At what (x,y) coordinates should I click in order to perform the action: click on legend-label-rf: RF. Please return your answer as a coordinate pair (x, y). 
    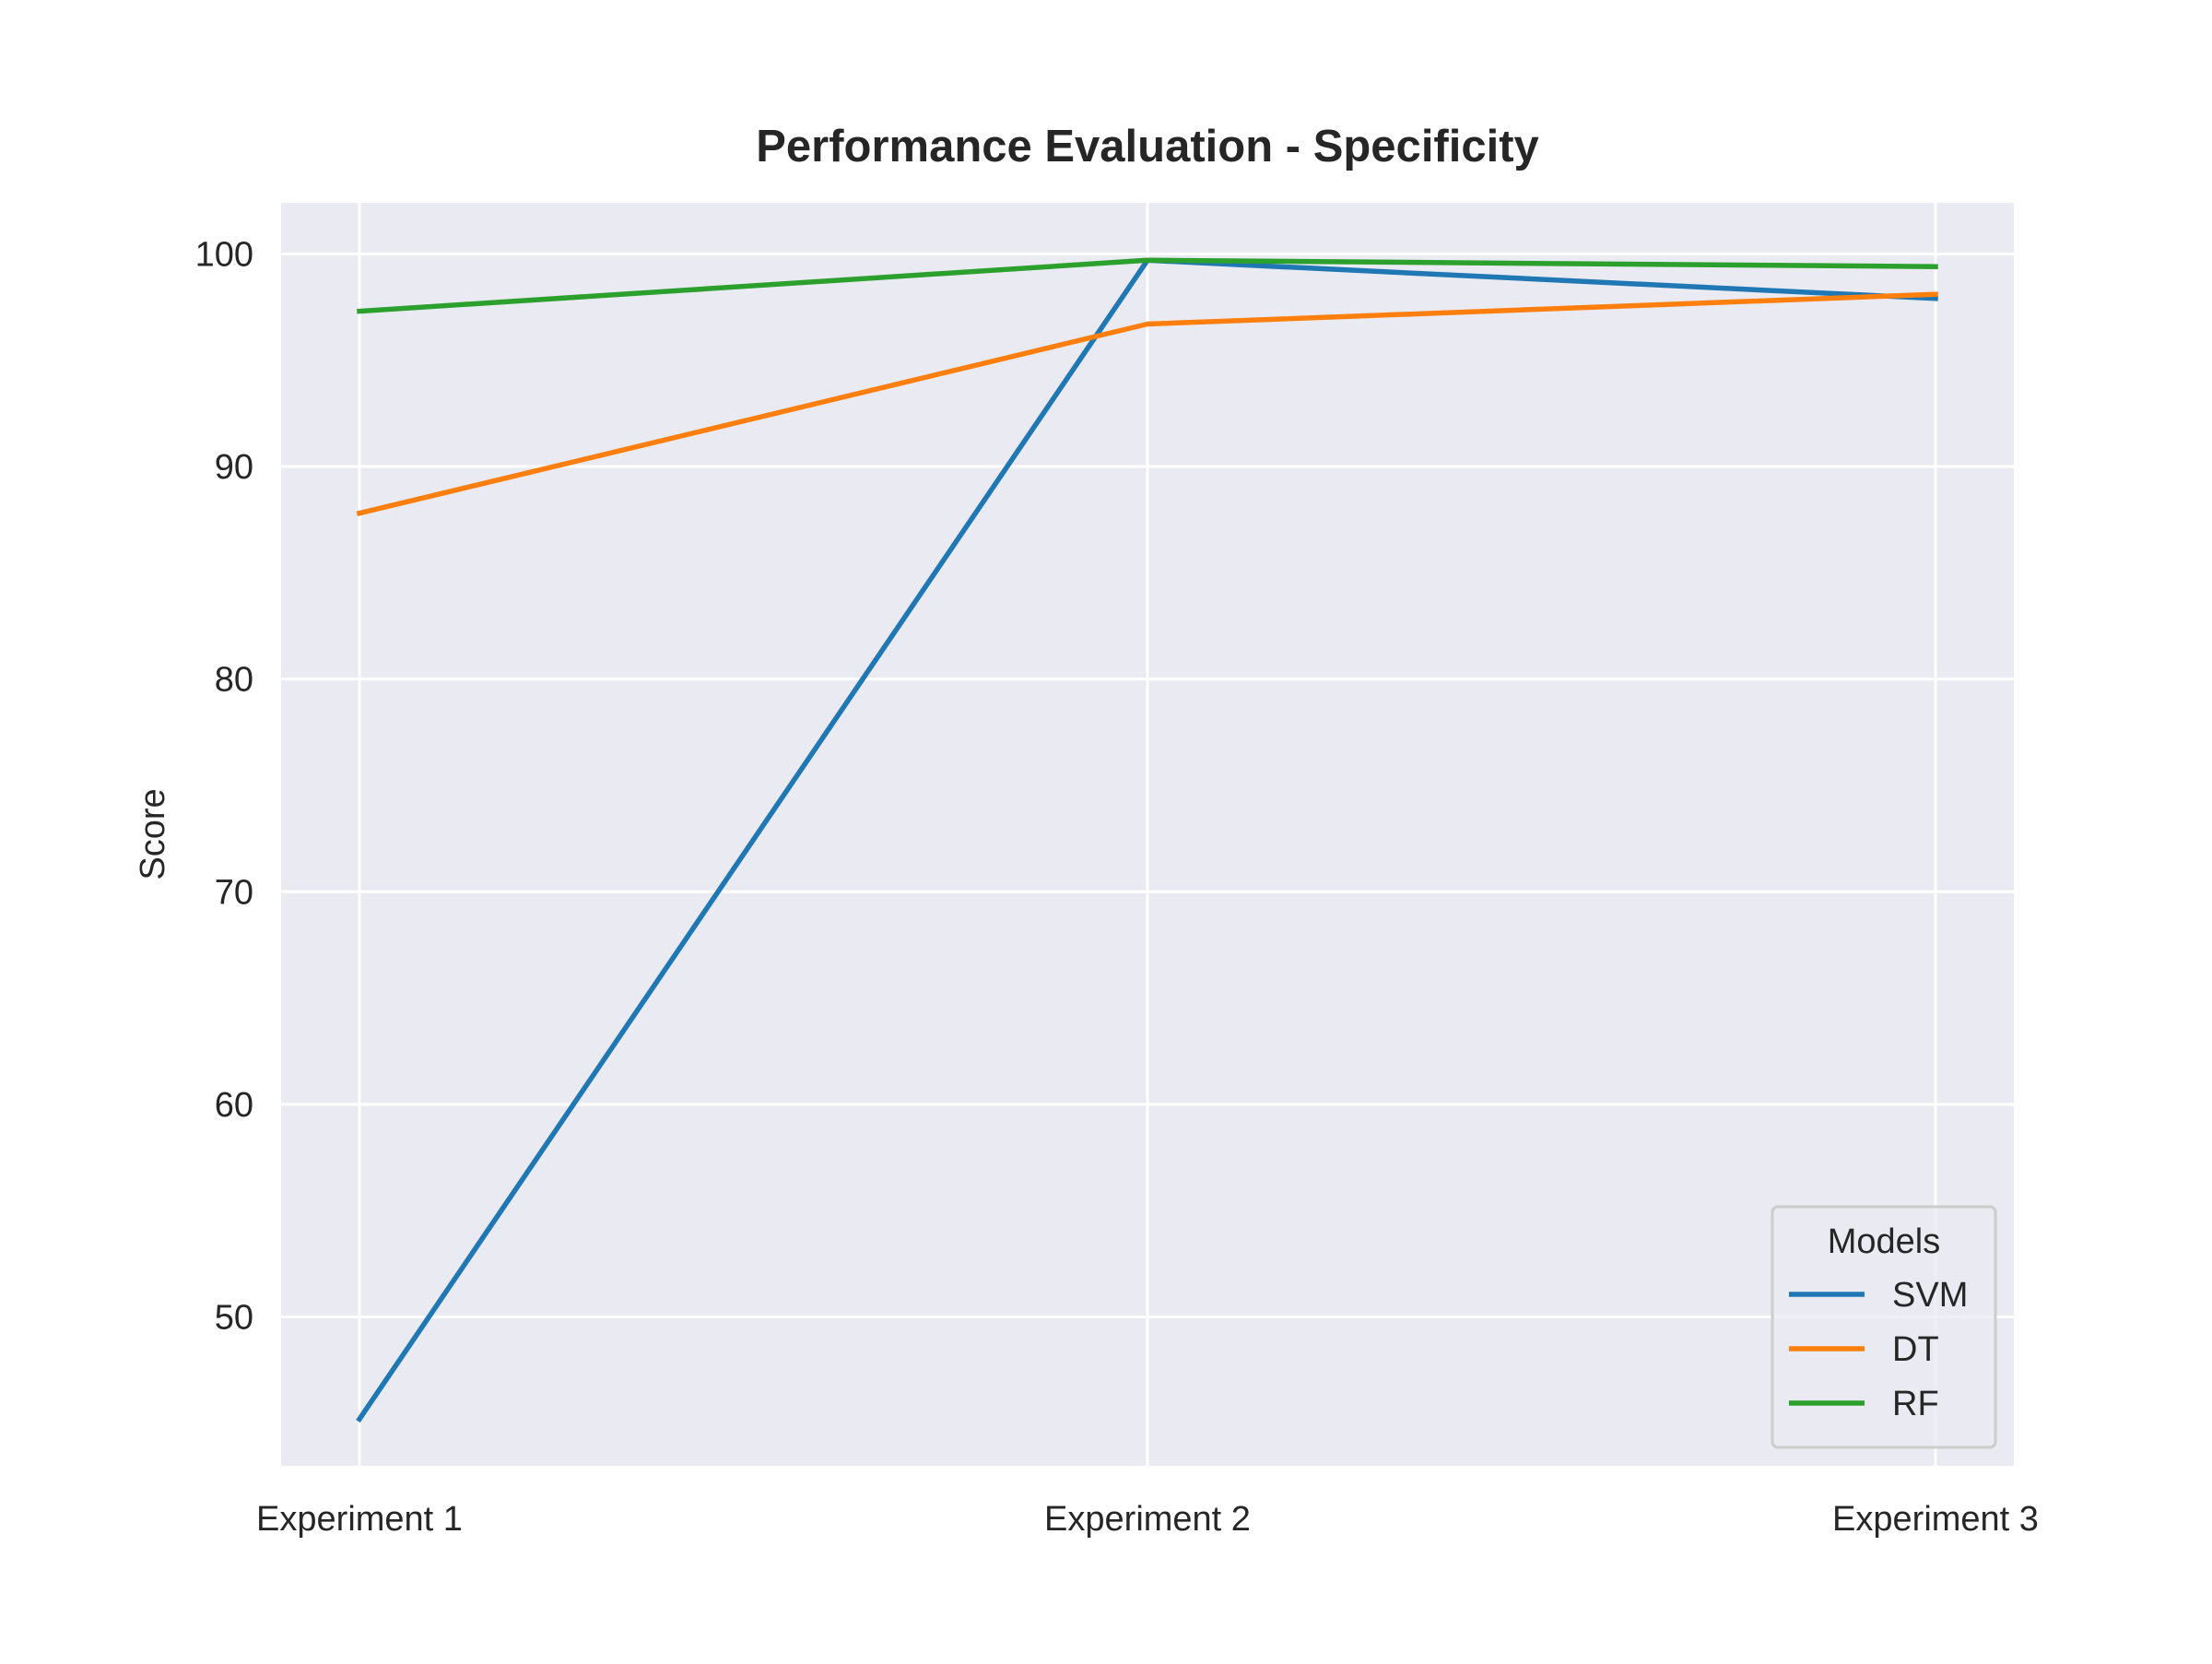
    Looking at the image, I should click on (1915, 1404).